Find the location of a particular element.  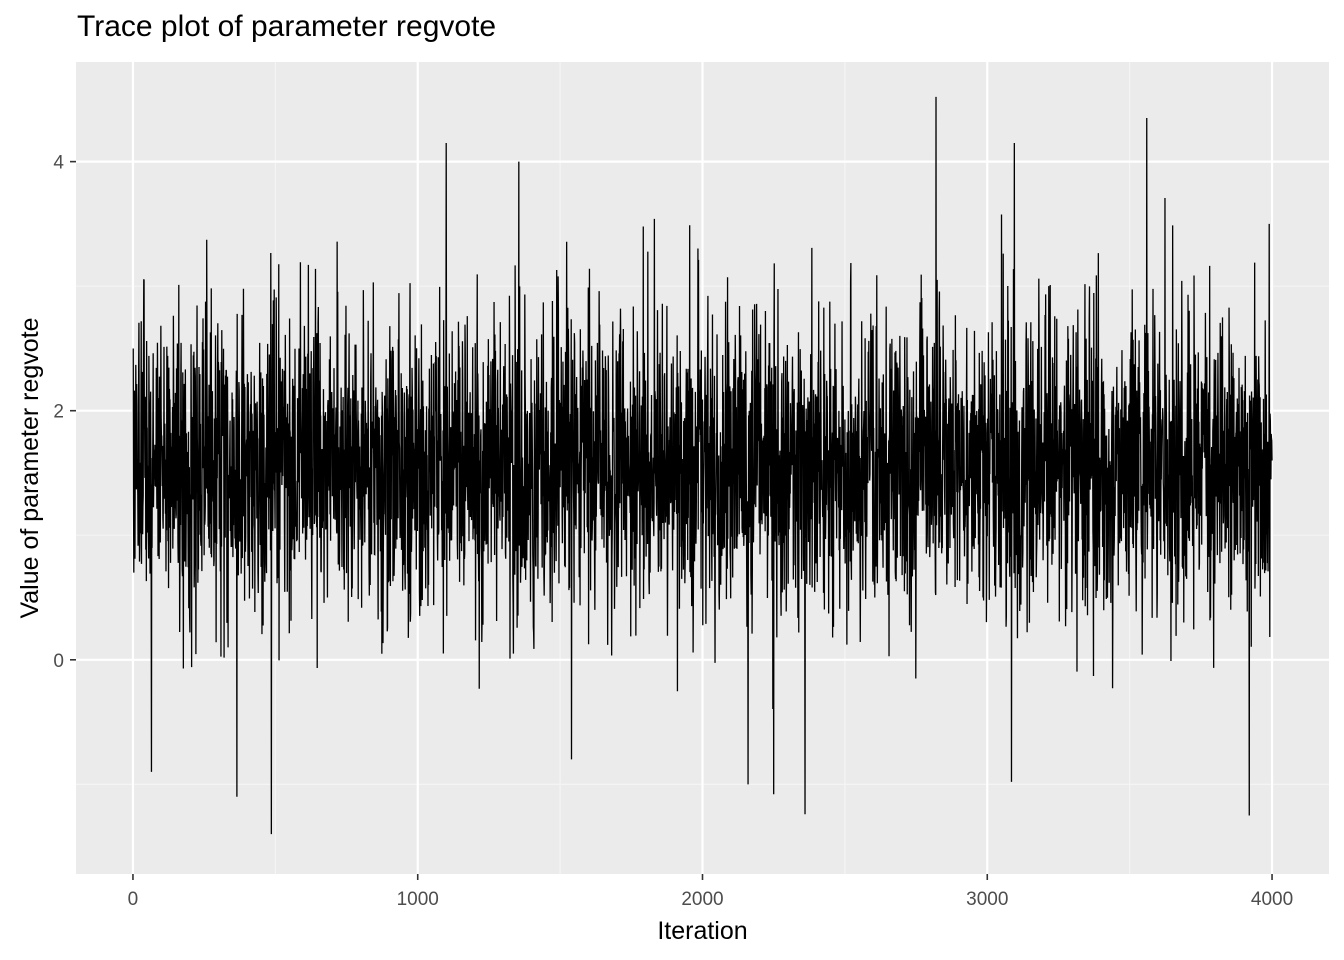

y-tick-label: 4 is located at coordinates (58, 163).